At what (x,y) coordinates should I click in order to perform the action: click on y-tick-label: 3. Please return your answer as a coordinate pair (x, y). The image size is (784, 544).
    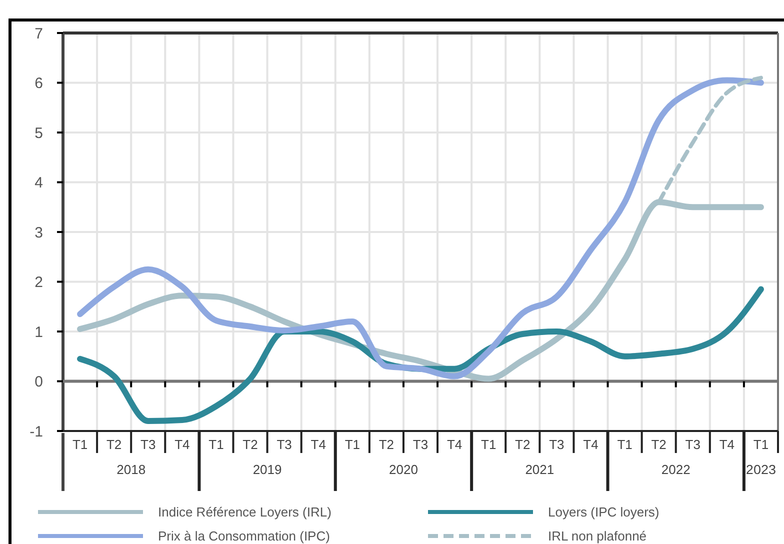
    Looking at the image, I should click on (38, 233).